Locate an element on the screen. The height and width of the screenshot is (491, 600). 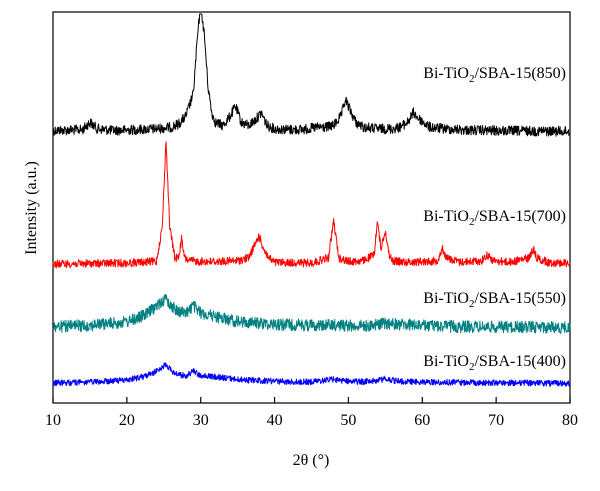
series-label: Bi-TiO2/SBA-15(700) is located at coordinates (494, 218).